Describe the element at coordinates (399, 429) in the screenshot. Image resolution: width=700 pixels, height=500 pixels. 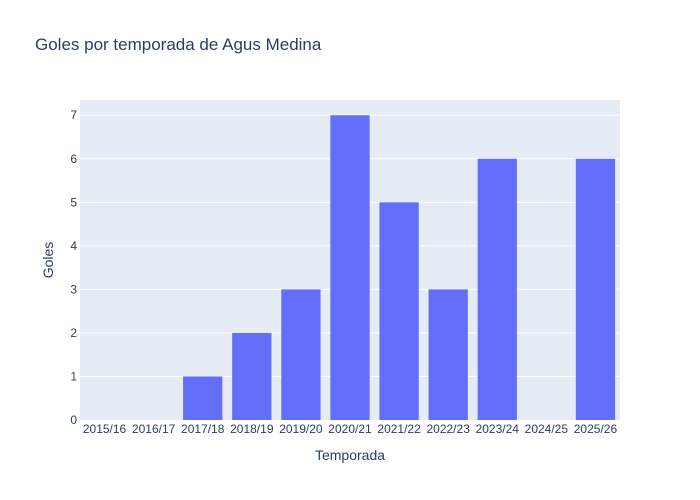
I see `x-tick-label: 2021/22` at that location.